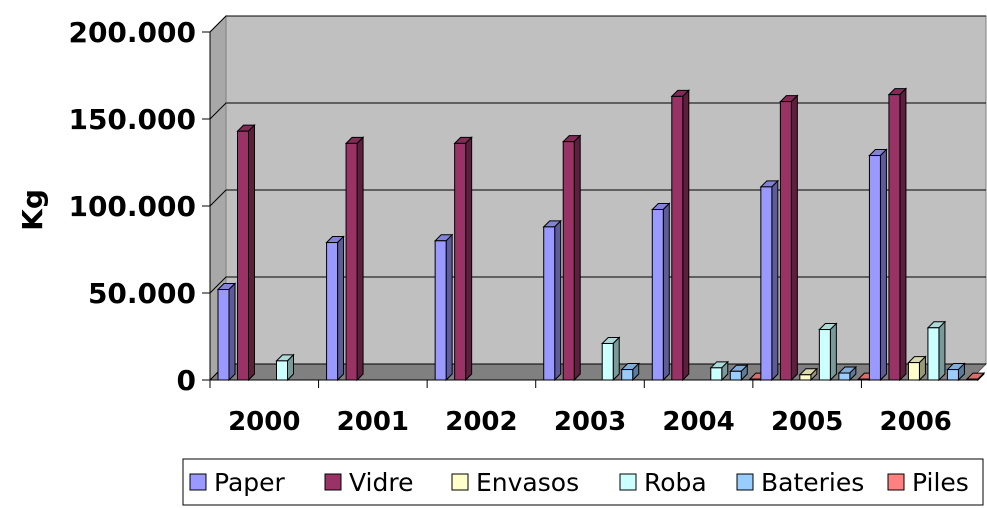 The width and height of the screenshot is (987, 508). I want to click on legend-label: Roba, so click(675, 482).